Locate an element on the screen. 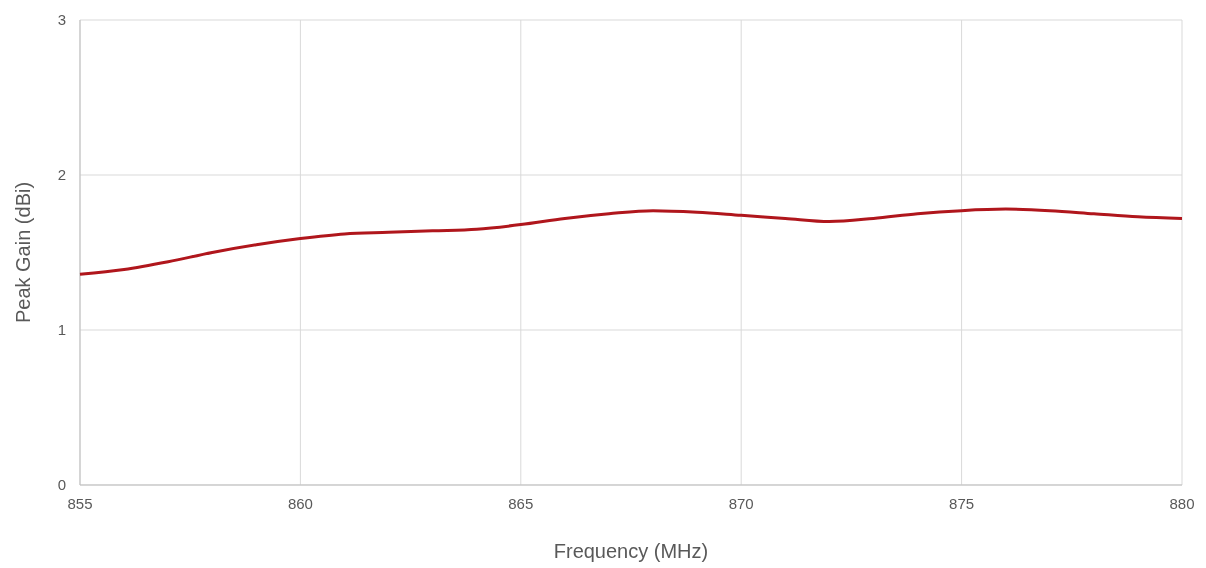  y-axis-title: Peak Gain (dBi) is located at coordinates (23, 252).